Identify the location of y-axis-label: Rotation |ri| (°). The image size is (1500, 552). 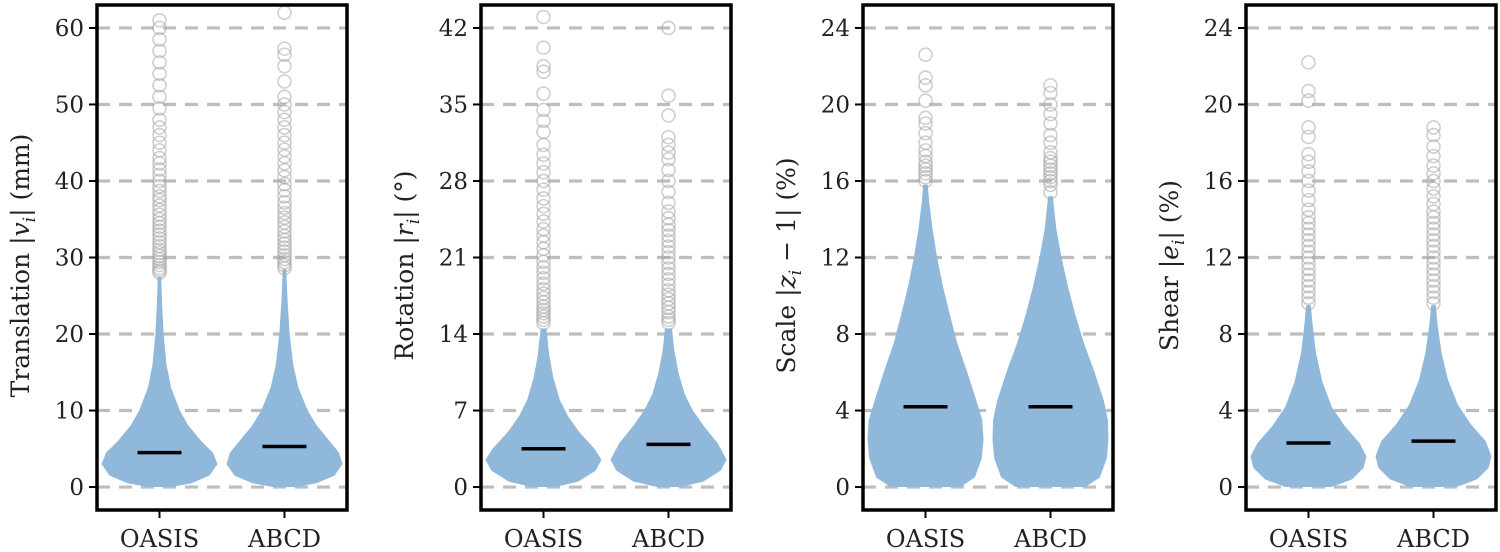
(407, 265).